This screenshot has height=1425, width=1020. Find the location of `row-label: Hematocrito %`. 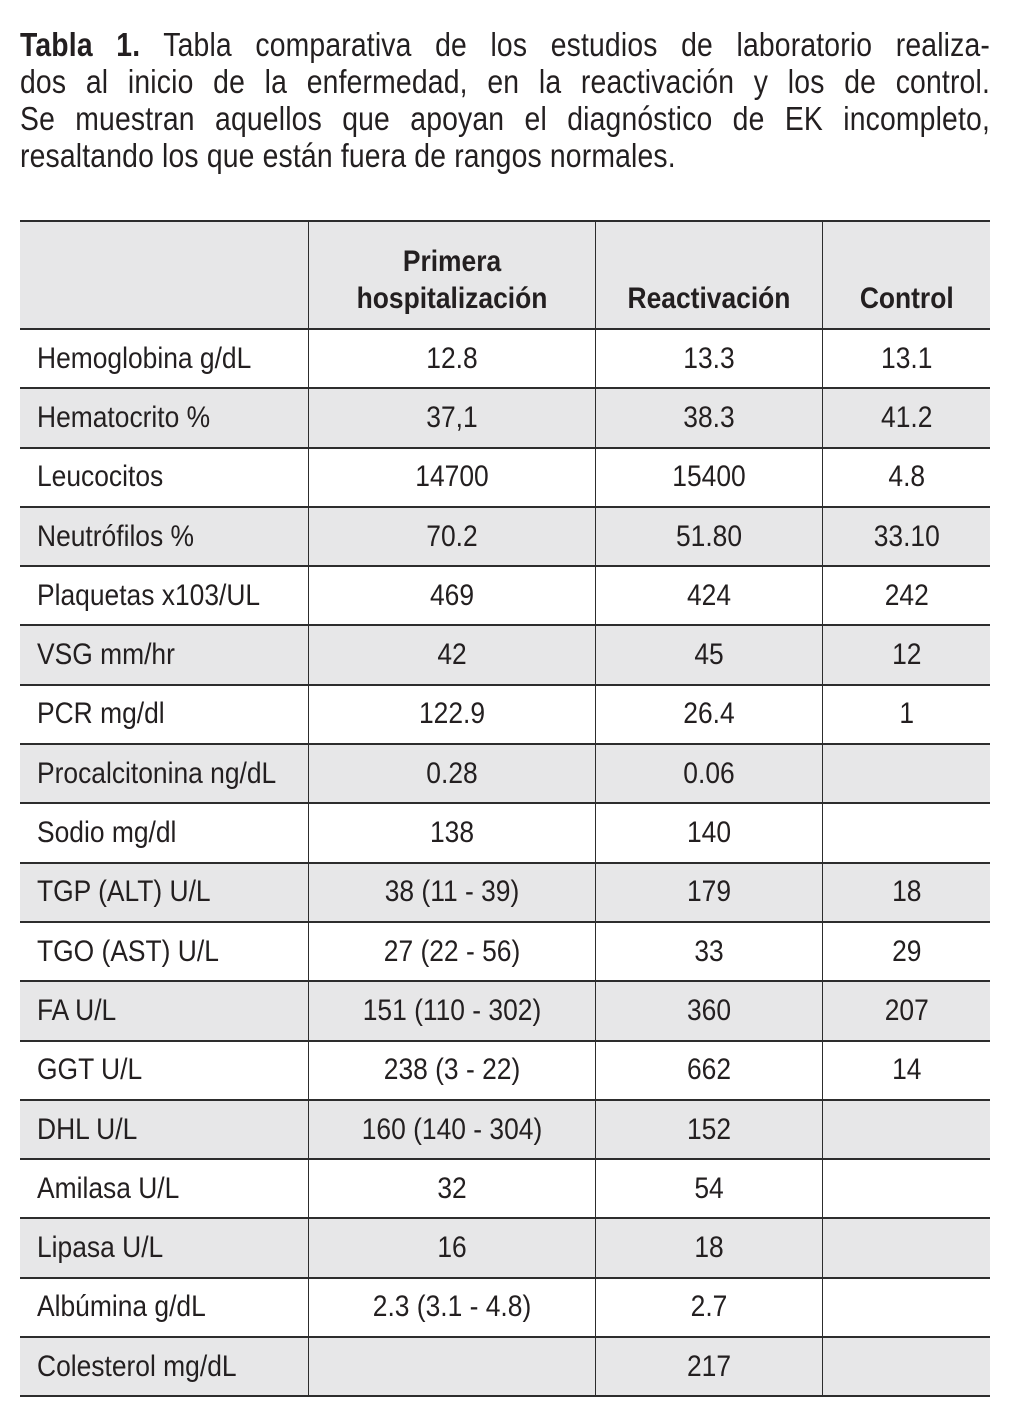

row-label: Hematocrito % is located at coordinates (164, 417).